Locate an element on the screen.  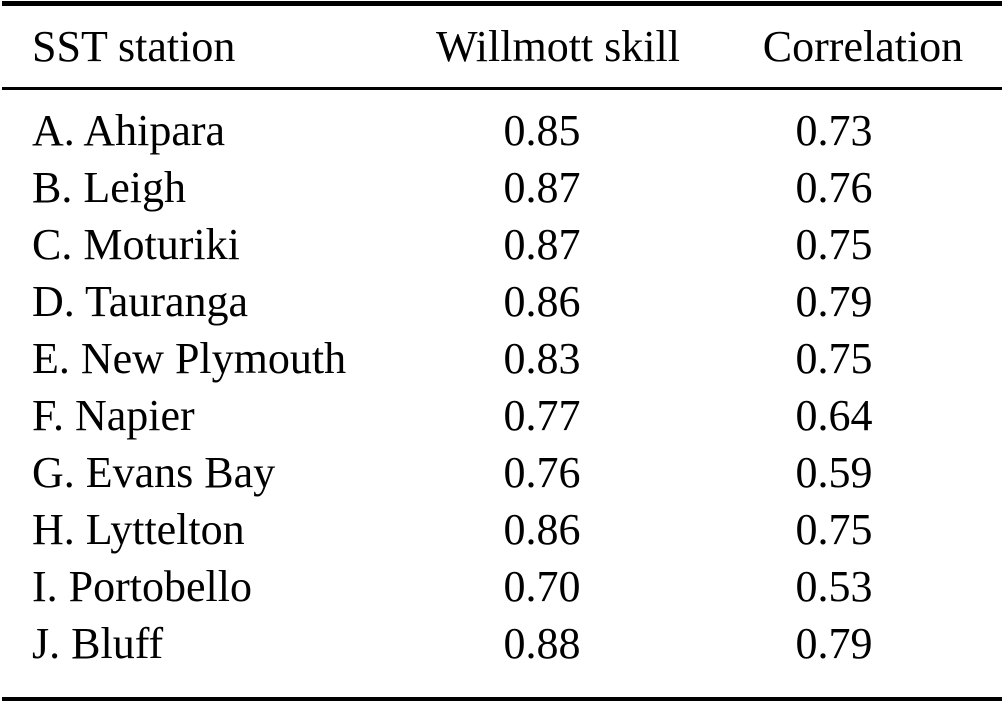
willmott-skill-cell: 0.85 is located at coordinates (542, 130).